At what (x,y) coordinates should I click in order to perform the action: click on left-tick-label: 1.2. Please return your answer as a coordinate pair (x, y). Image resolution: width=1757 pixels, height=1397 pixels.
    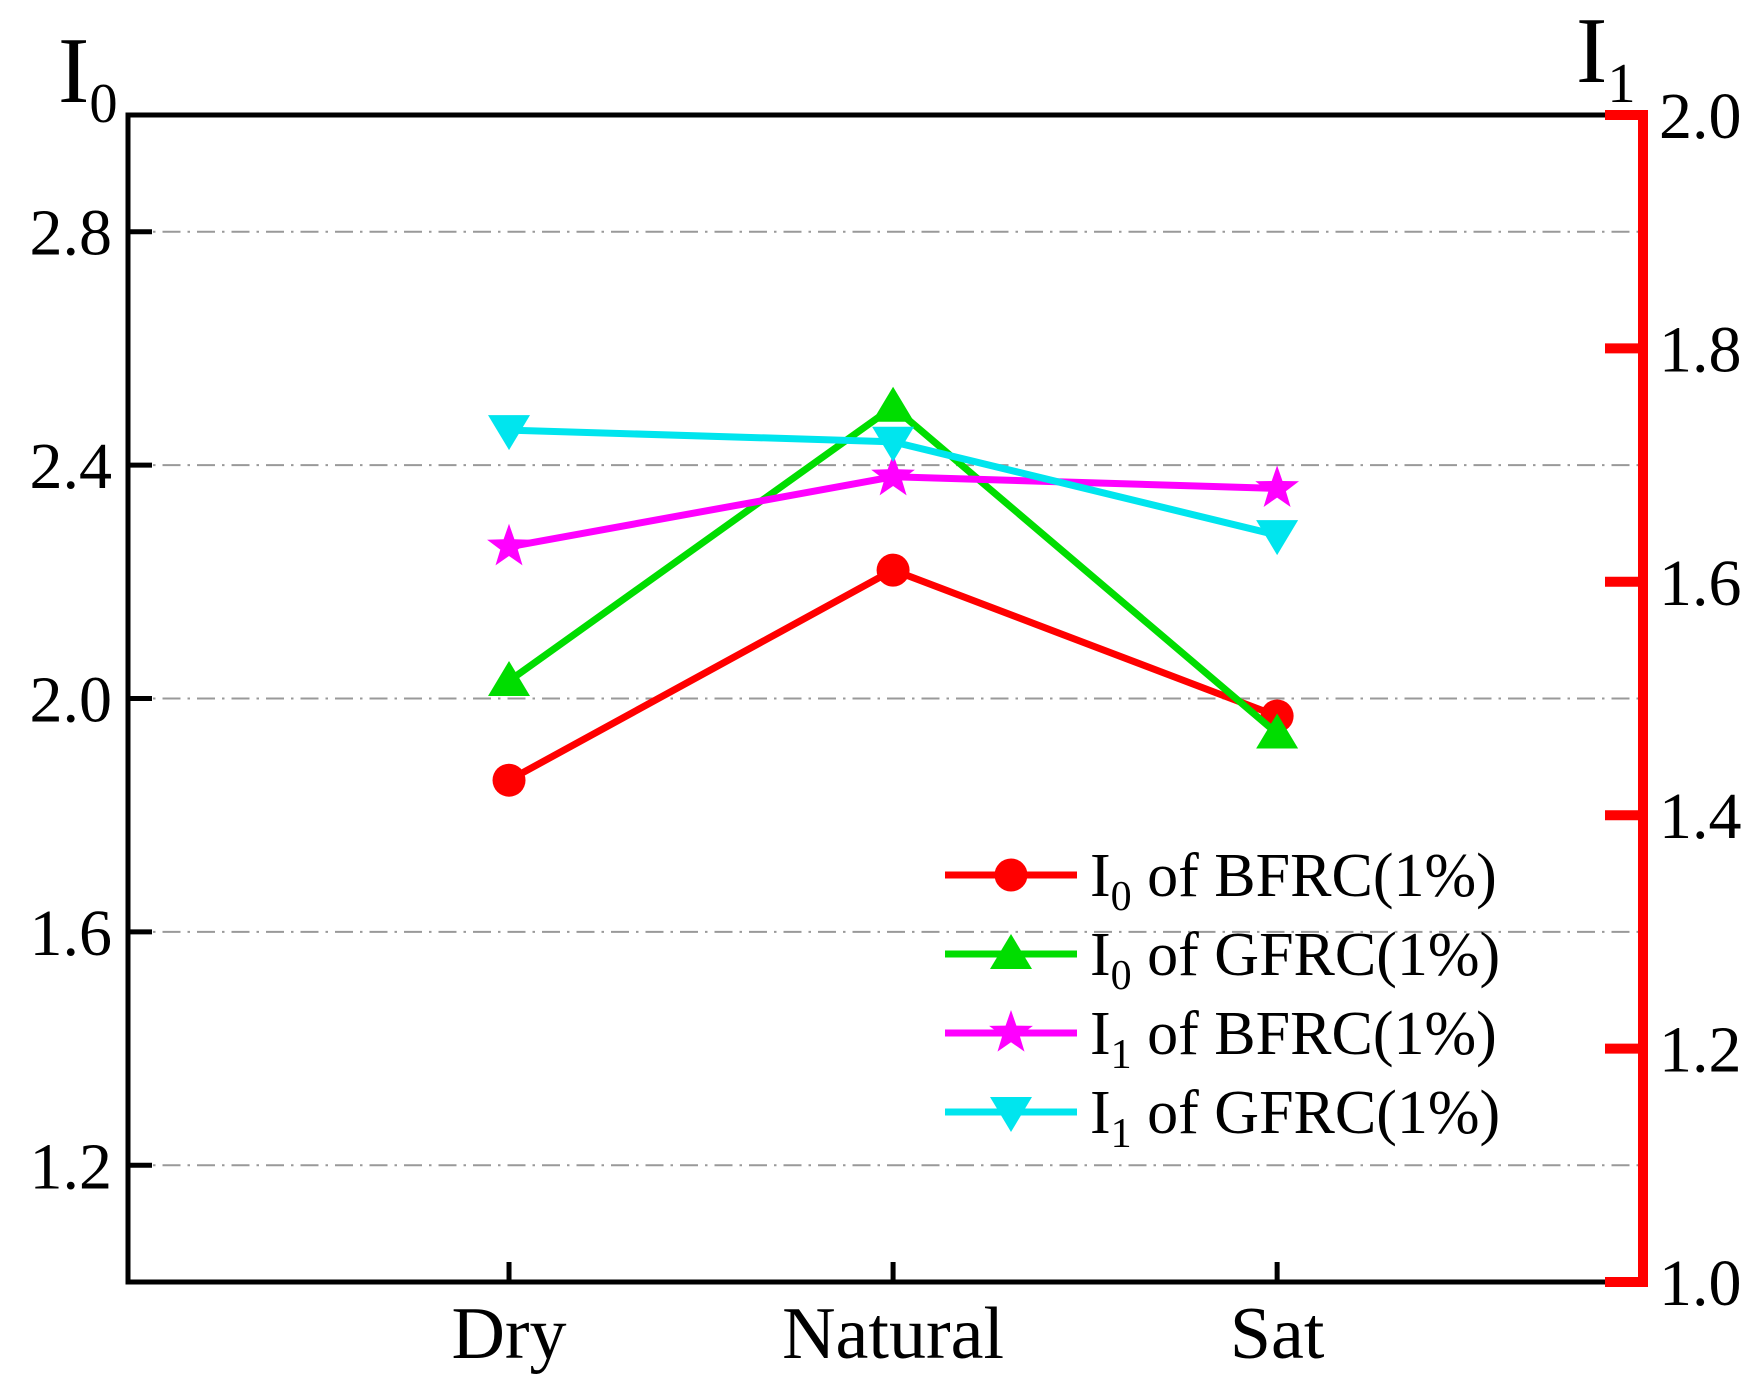
    Looking at the image, I should click on (71, 1166).